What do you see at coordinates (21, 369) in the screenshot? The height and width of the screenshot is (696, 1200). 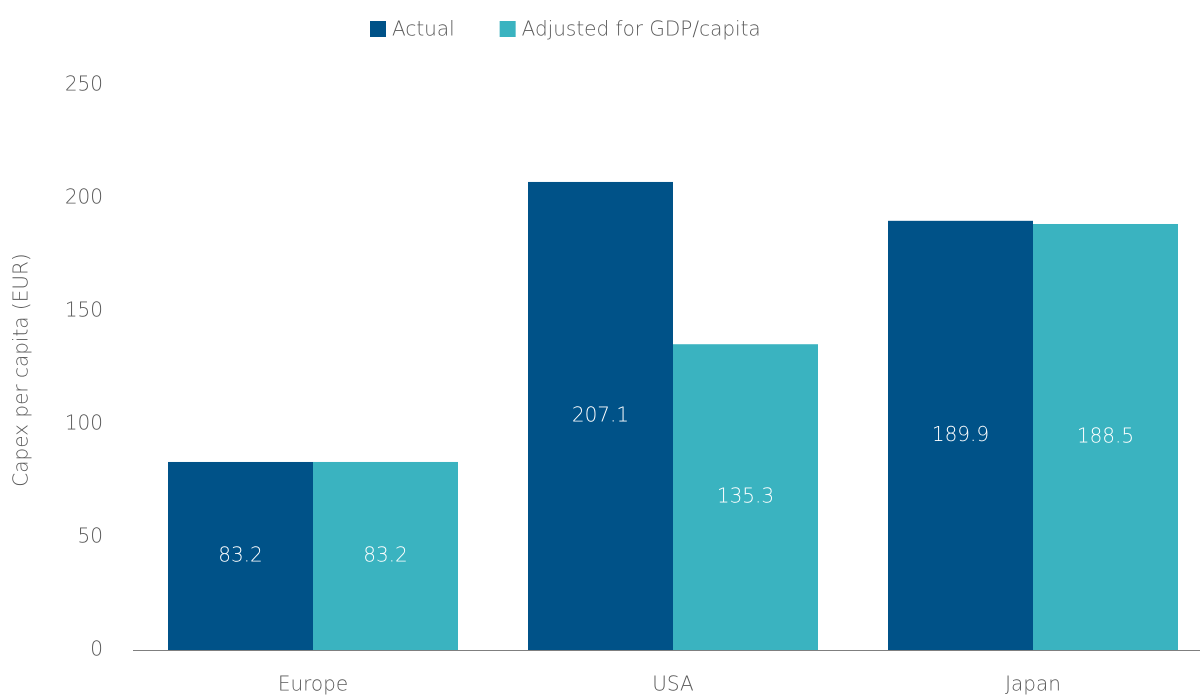 I see `y-axis-label: Capex per capita (EUR)` at bounding box center [21, 369].